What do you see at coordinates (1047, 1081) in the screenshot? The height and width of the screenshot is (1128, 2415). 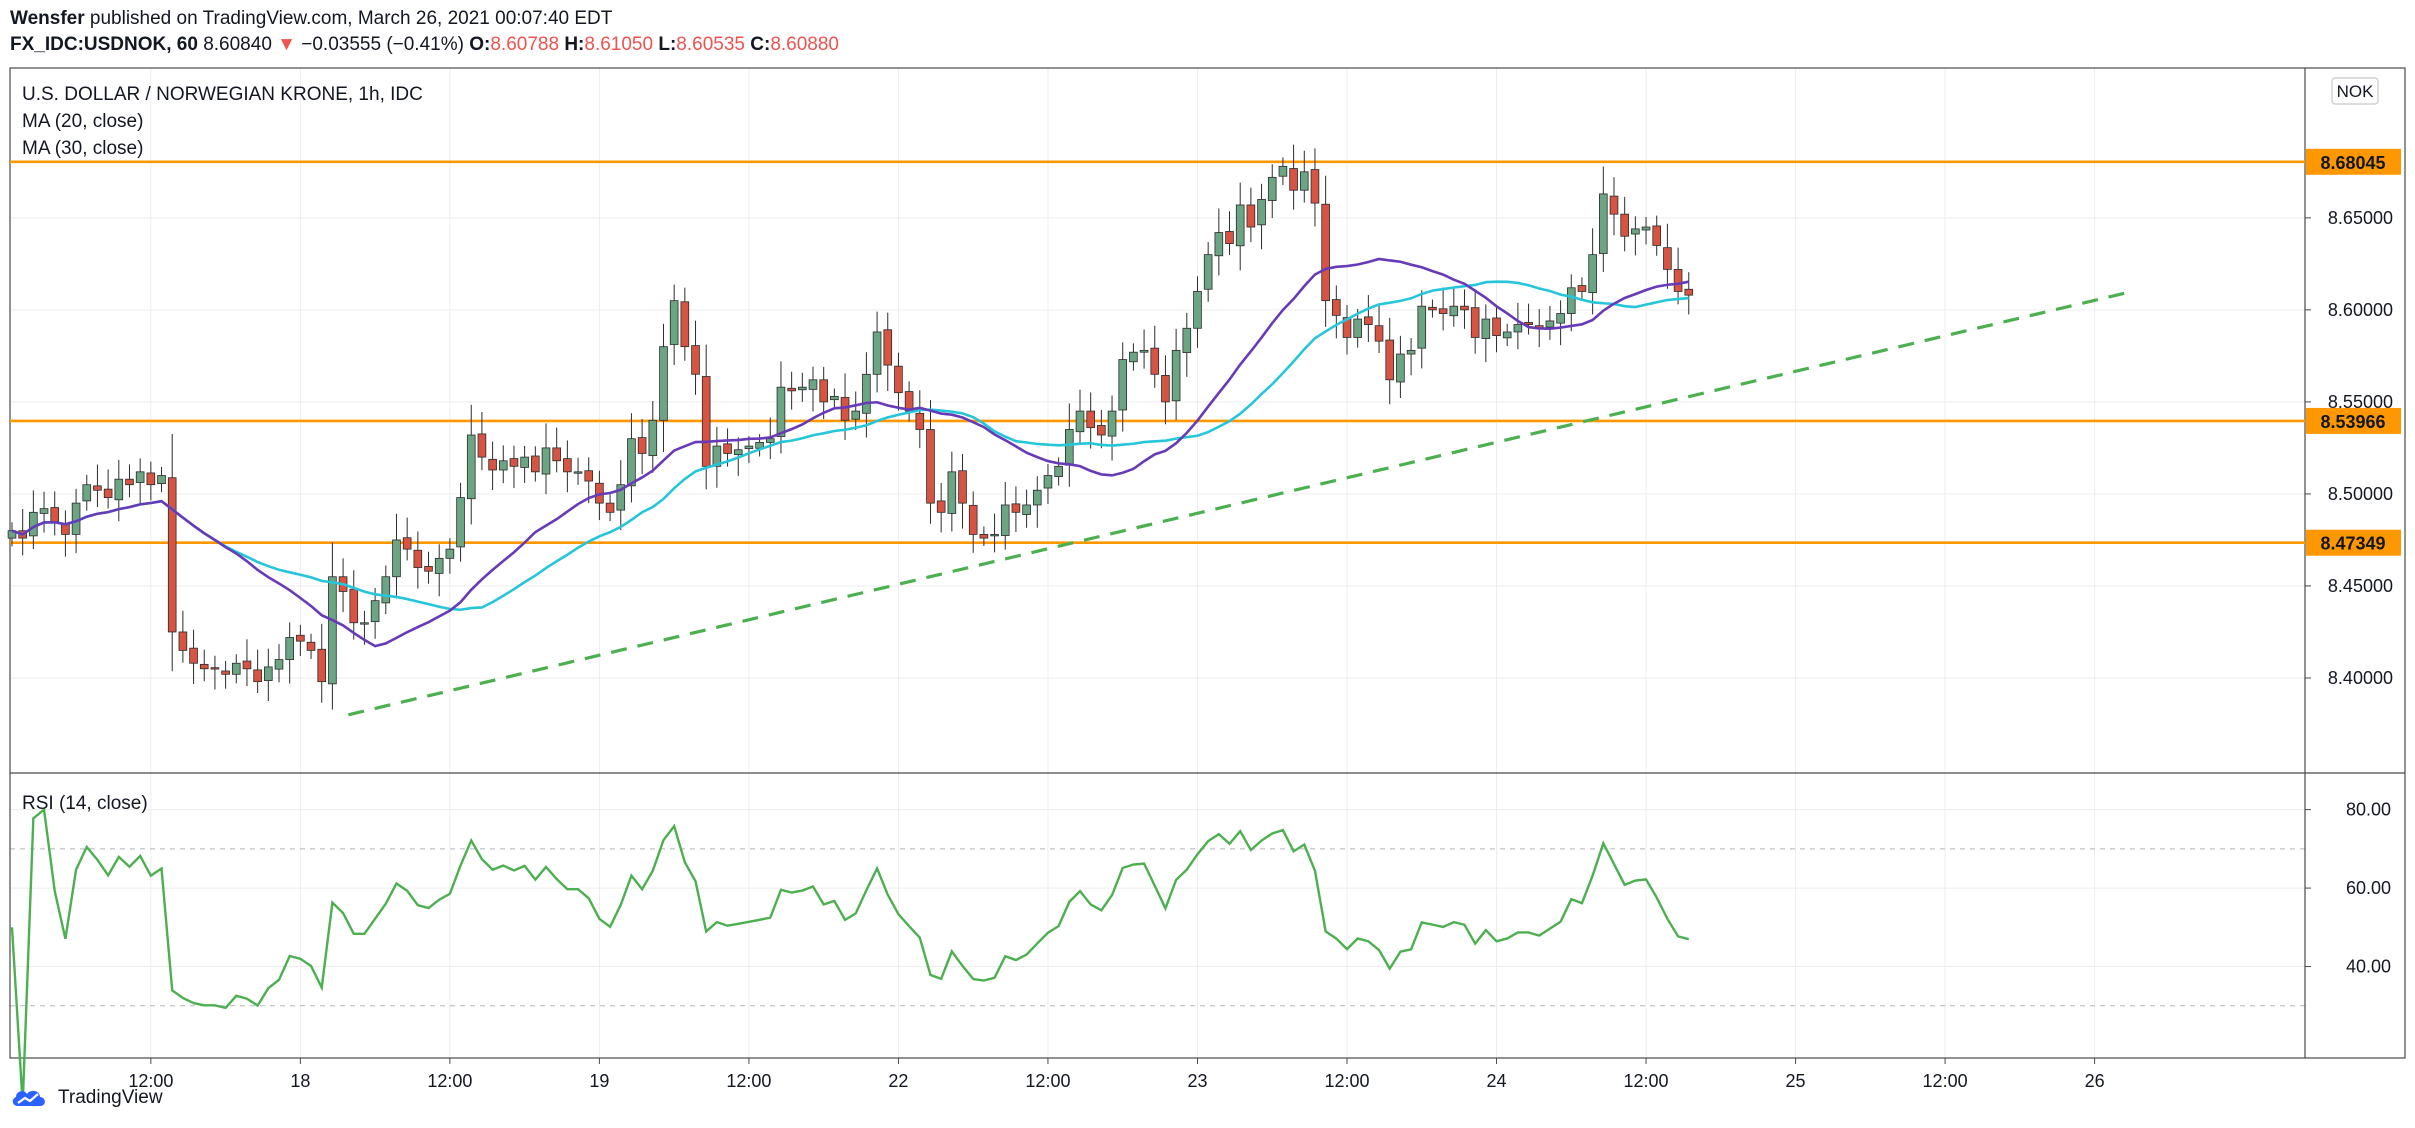 I see `time-tick-label-6: 12:00` at bounding box center [1047, 1081].